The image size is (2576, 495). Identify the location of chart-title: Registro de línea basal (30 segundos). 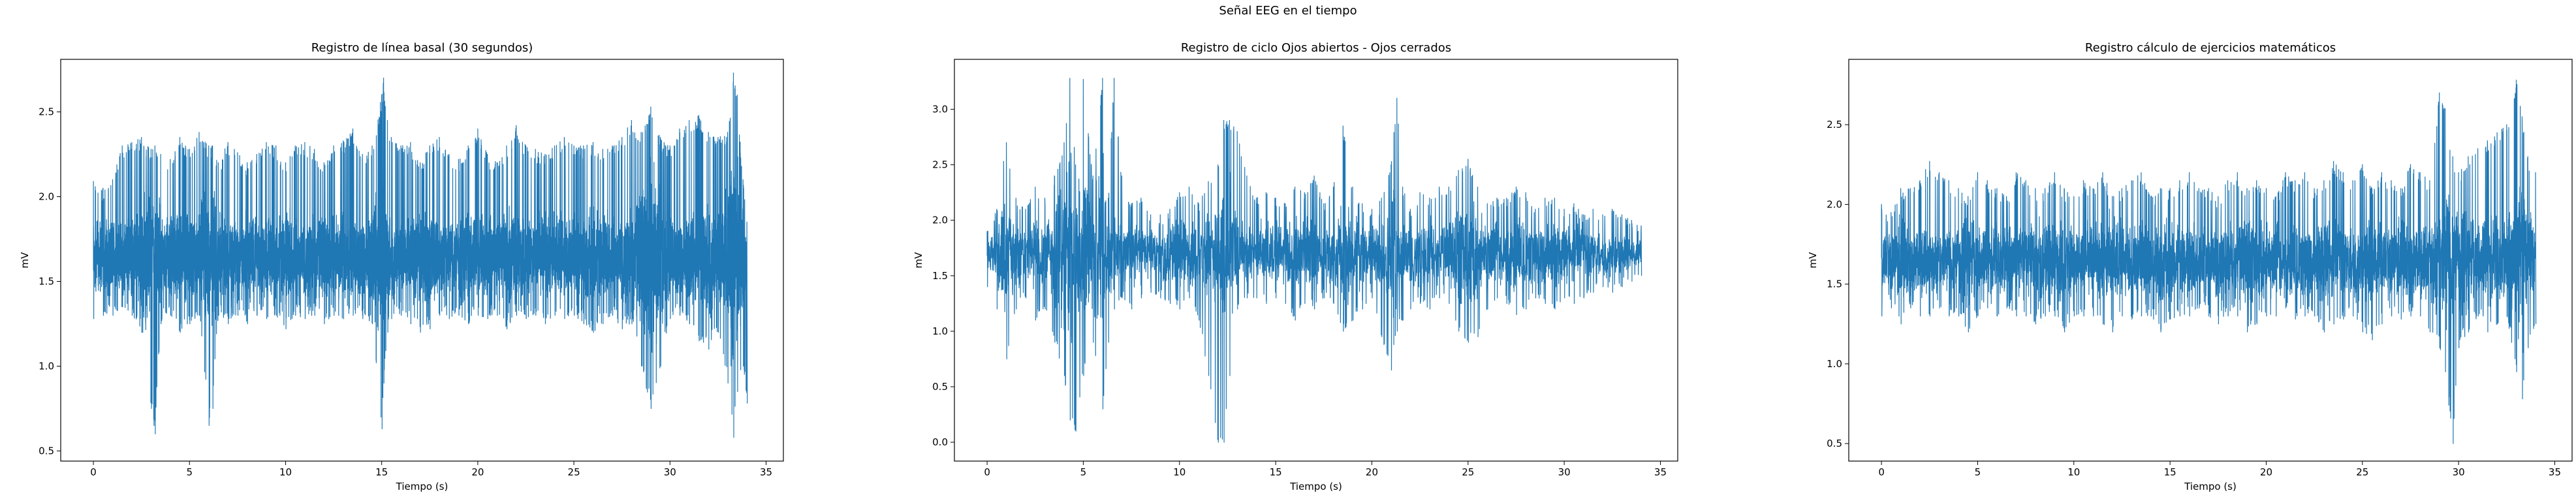
(422, 48).